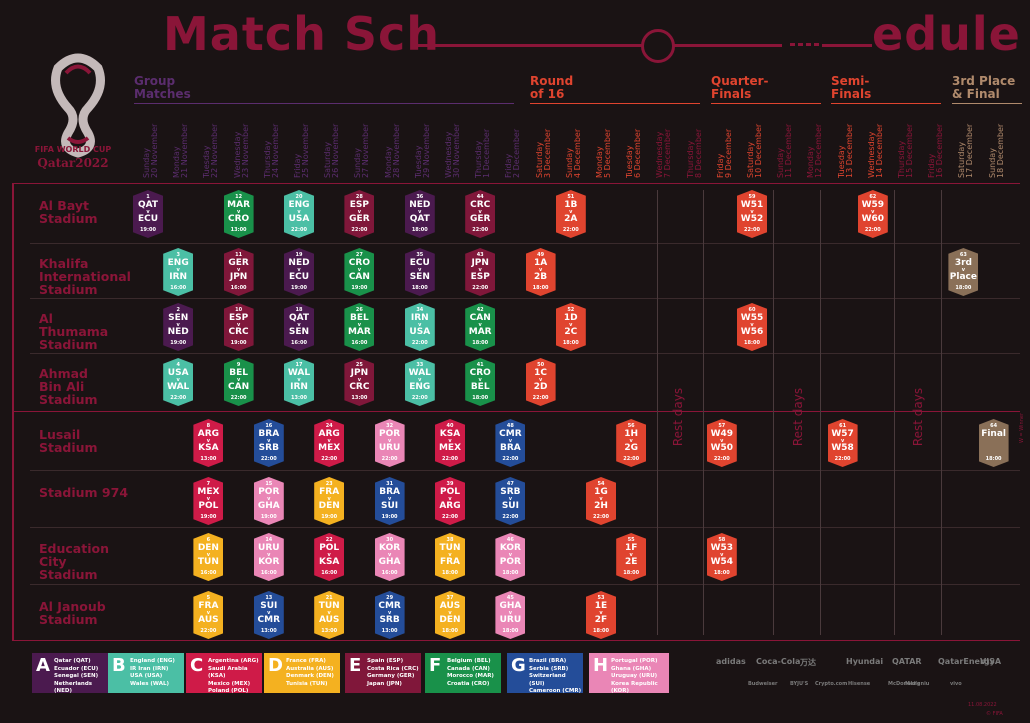  I want to click on match-number: 57, so click(722, 426).